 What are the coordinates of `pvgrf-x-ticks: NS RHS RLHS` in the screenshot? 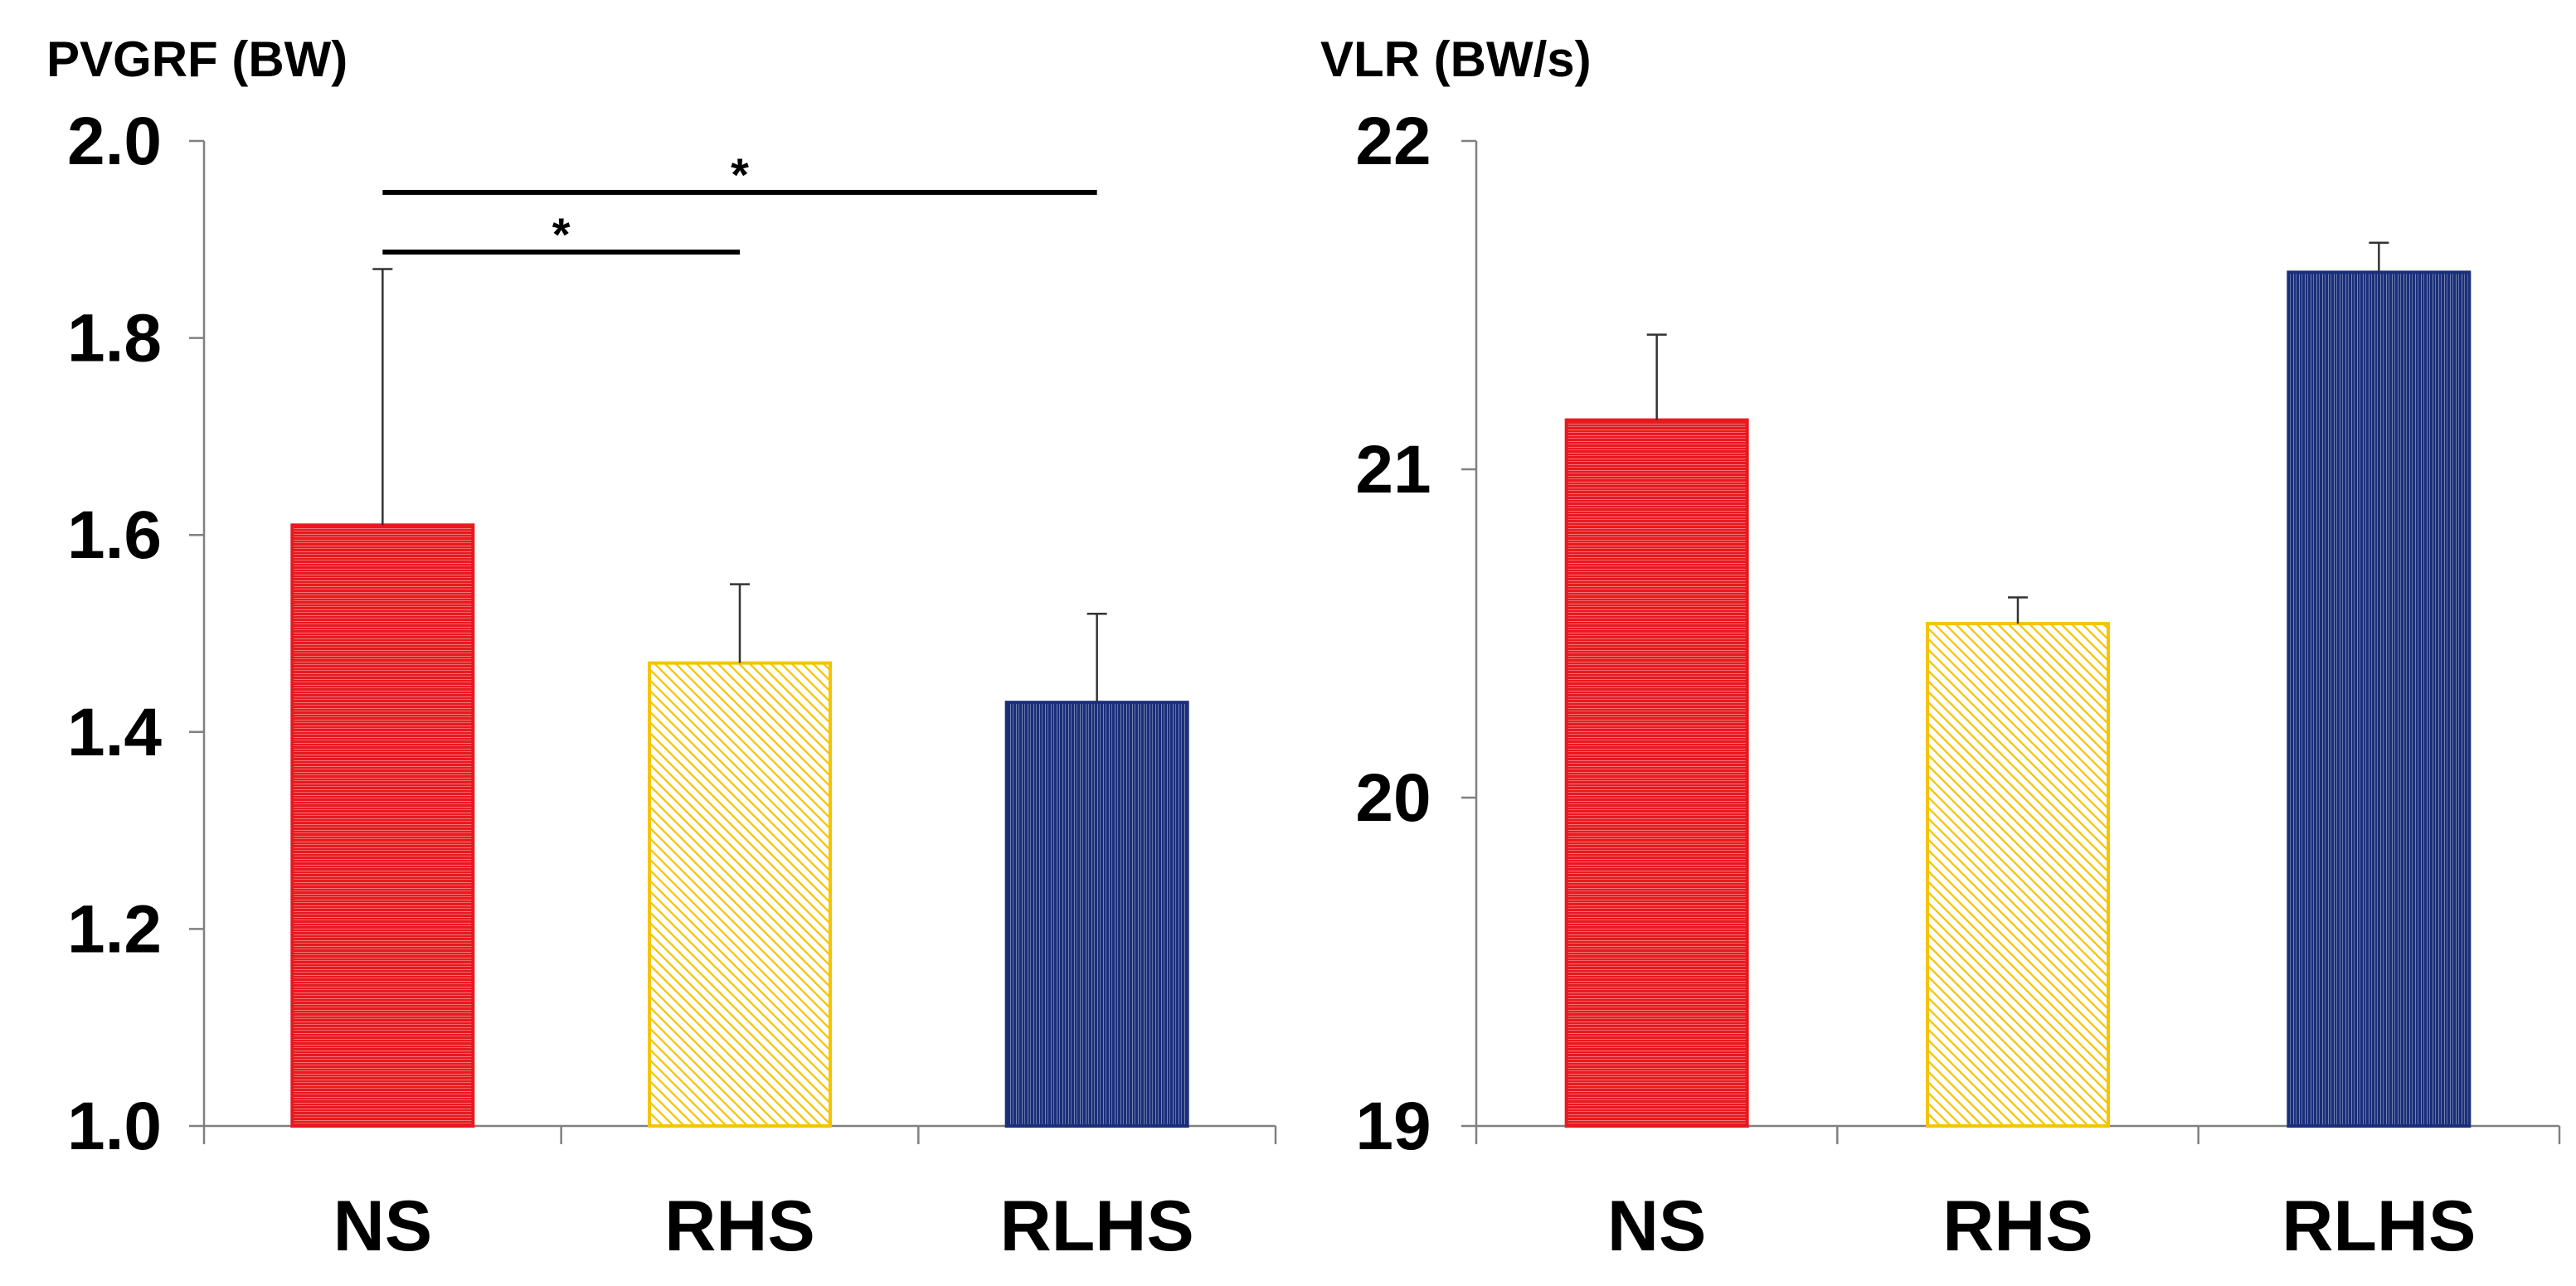 It's located at (764, 1226).